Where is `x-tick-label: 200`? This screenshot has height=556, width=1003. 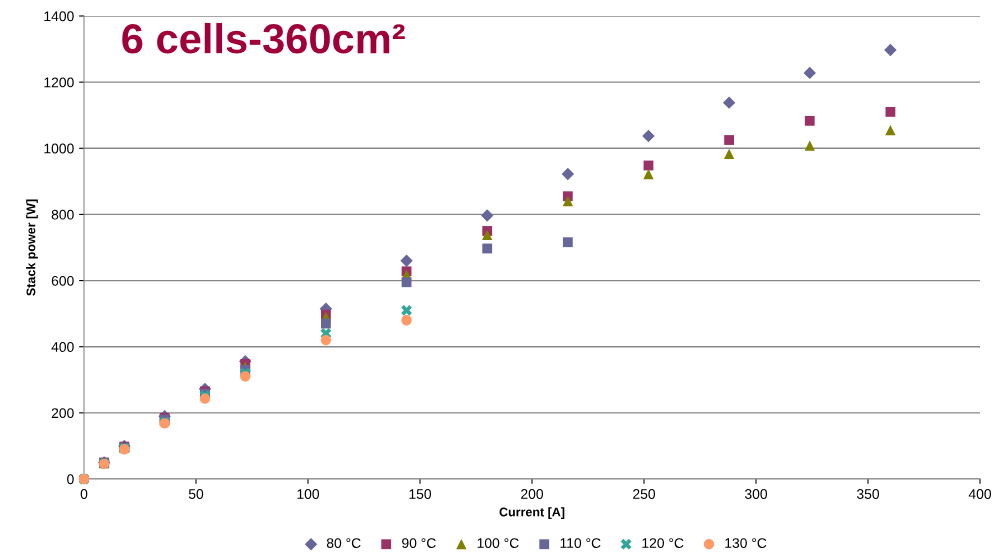
x-tick-label: 200 is located at coordinates (532, 494).